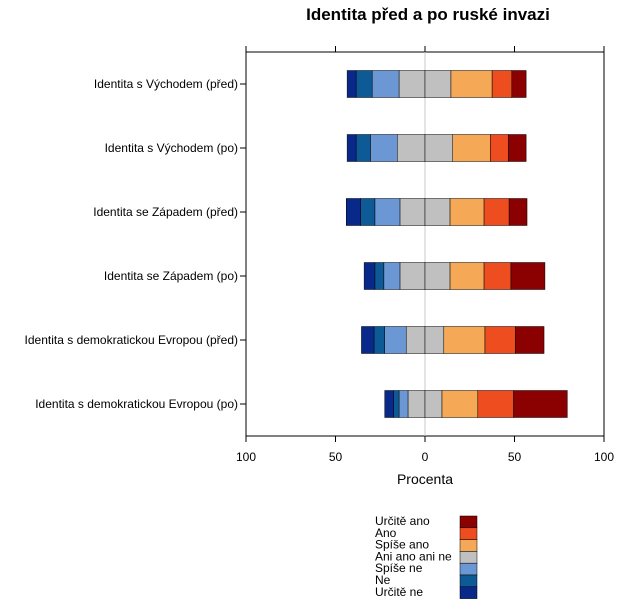 The height and width of the screenshot is (605, 624). What do you see at coordinates (399, 592) in the screenshot?
I see `legend-label: Určitě ne` at bounding box center [399, 592].